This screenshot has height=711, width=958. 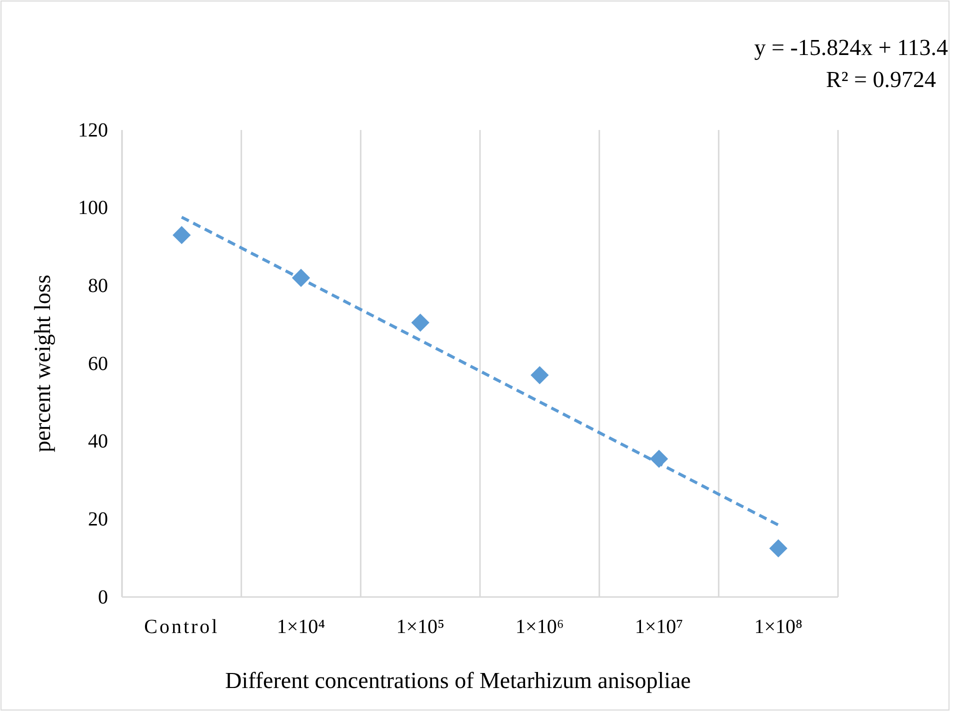 I want to click on text: y = -15.824x + 113.4, so click(x=851, y=47).